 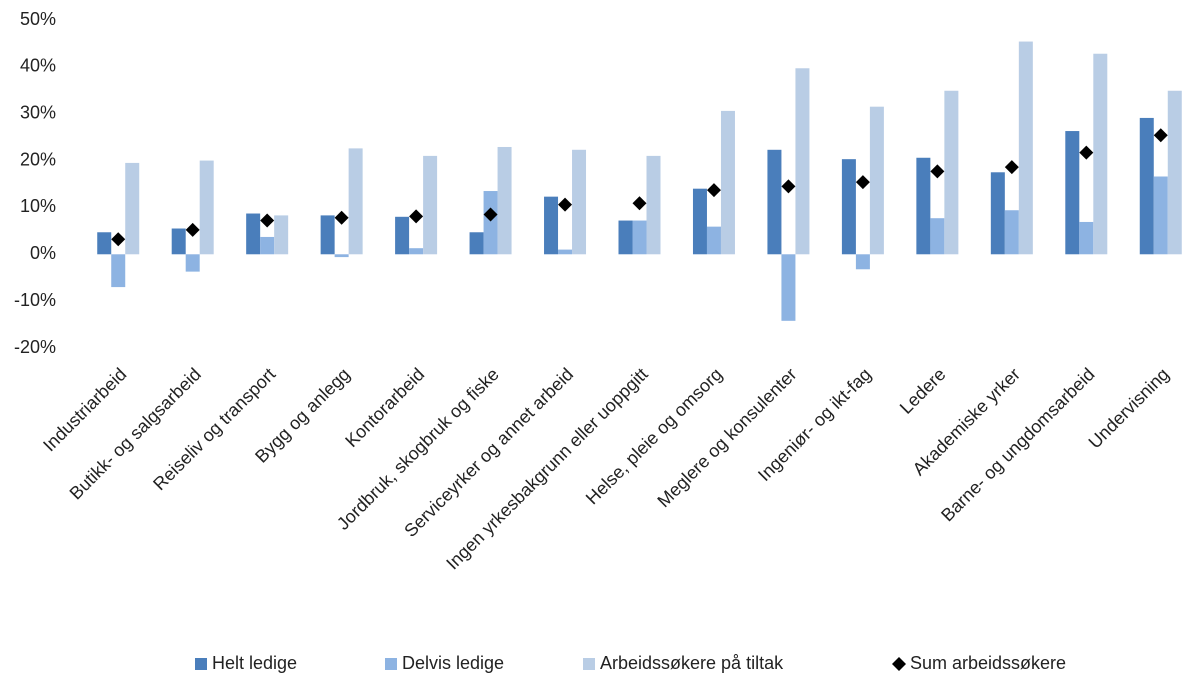 I want to click on x-tick-label: Helse, pleie og omsorg, so click(x=654, y=436).